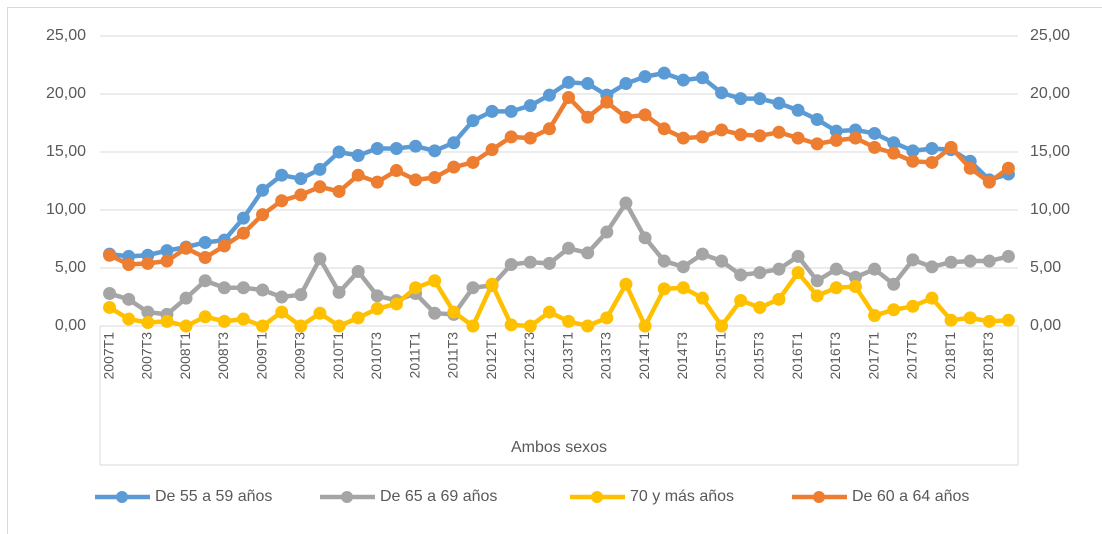  Describe the element at coordinates (300, 356) in the screenshot. I see `x-tick-label: 2009T3` at that location.